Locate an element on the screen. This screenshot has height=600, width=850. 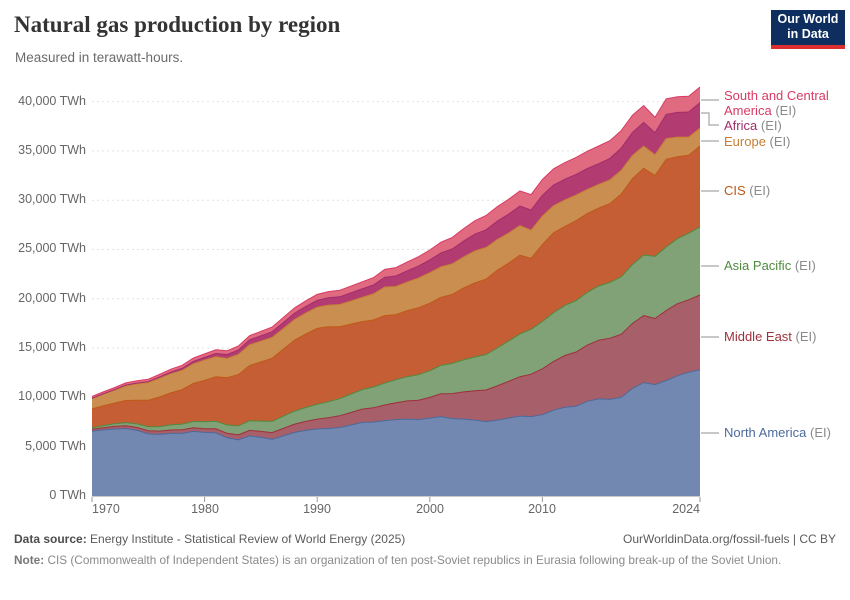
data-source-label: Data source: is located at coordinates (50, 539).